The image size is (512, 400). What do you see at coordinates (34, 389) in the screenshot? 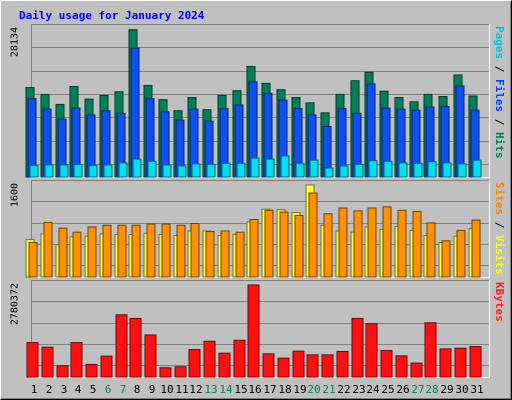
I see `x-tick-label-day-1: 1` at bounding box center [34, 389].